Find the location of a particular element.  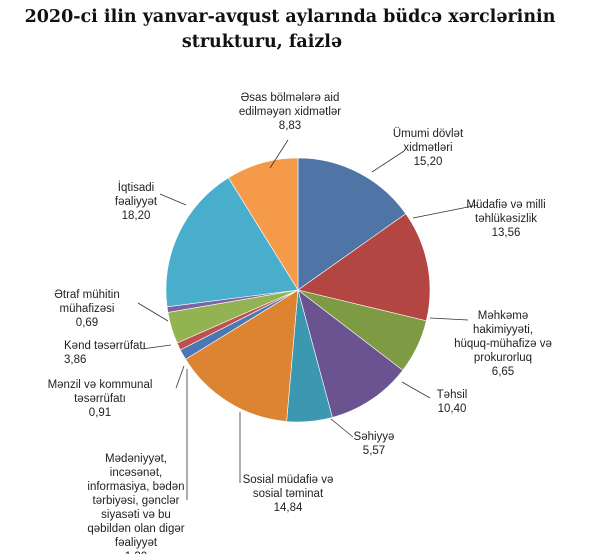

slice-label-line: İqtisadi is located at coordinates (136, 187).